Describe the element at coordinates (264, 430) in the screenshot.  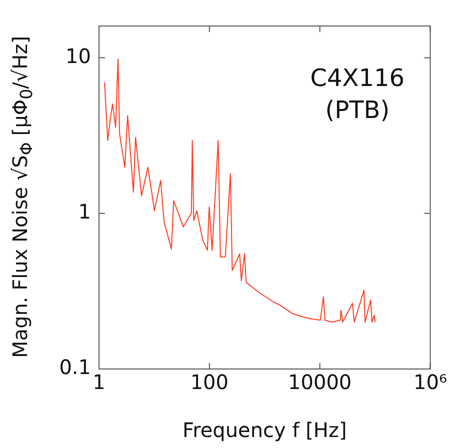
I see `x-axis-title: Frequency f [Hz]` at that location.